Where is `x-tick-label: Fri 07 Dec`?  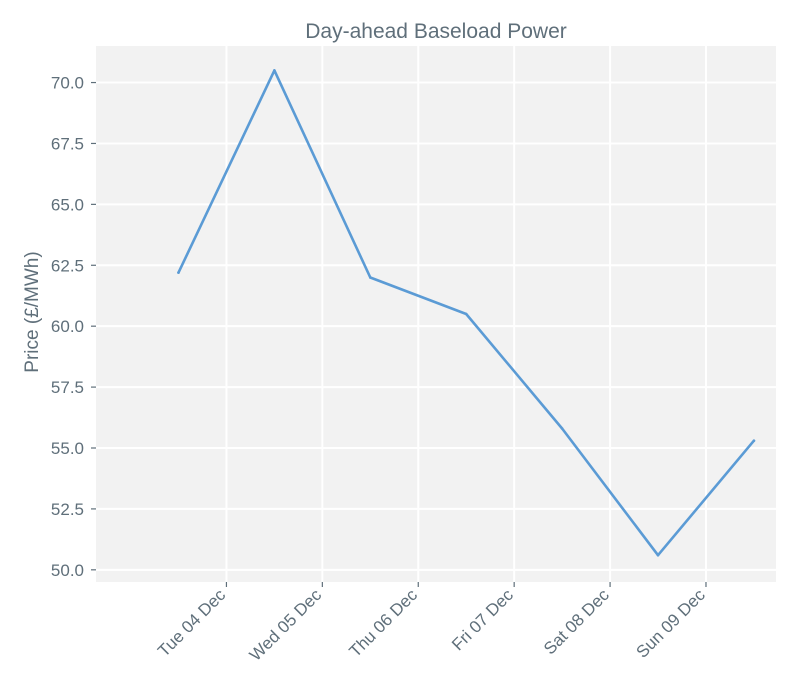
x-tick-label: Fri 07 Dec is located at coordinates (482, 619).